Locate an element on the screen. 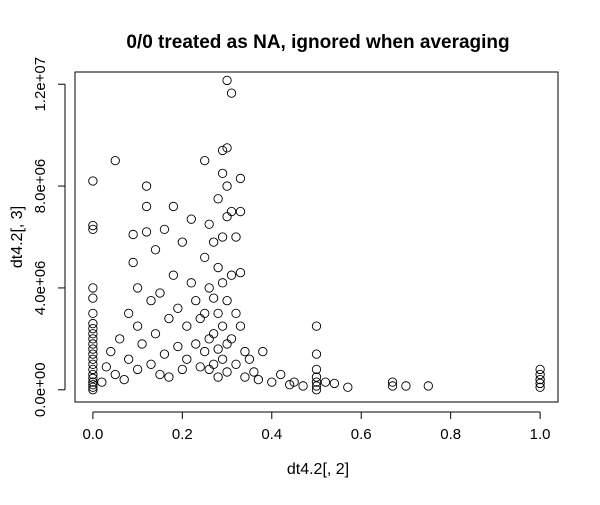 The height and width of the screenshot is (505, 600). y-axis: 0.0e+00 4.0e+06 8.0e+06 1.2e+07 is located at coordinates (49, 237).